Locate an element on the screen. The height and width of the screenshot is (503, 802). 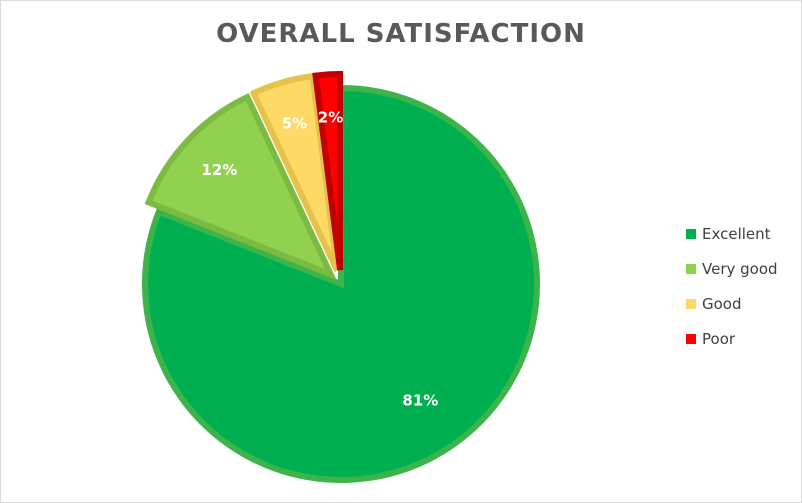
legend-item-good: Good is located at coordinates (732, 303).